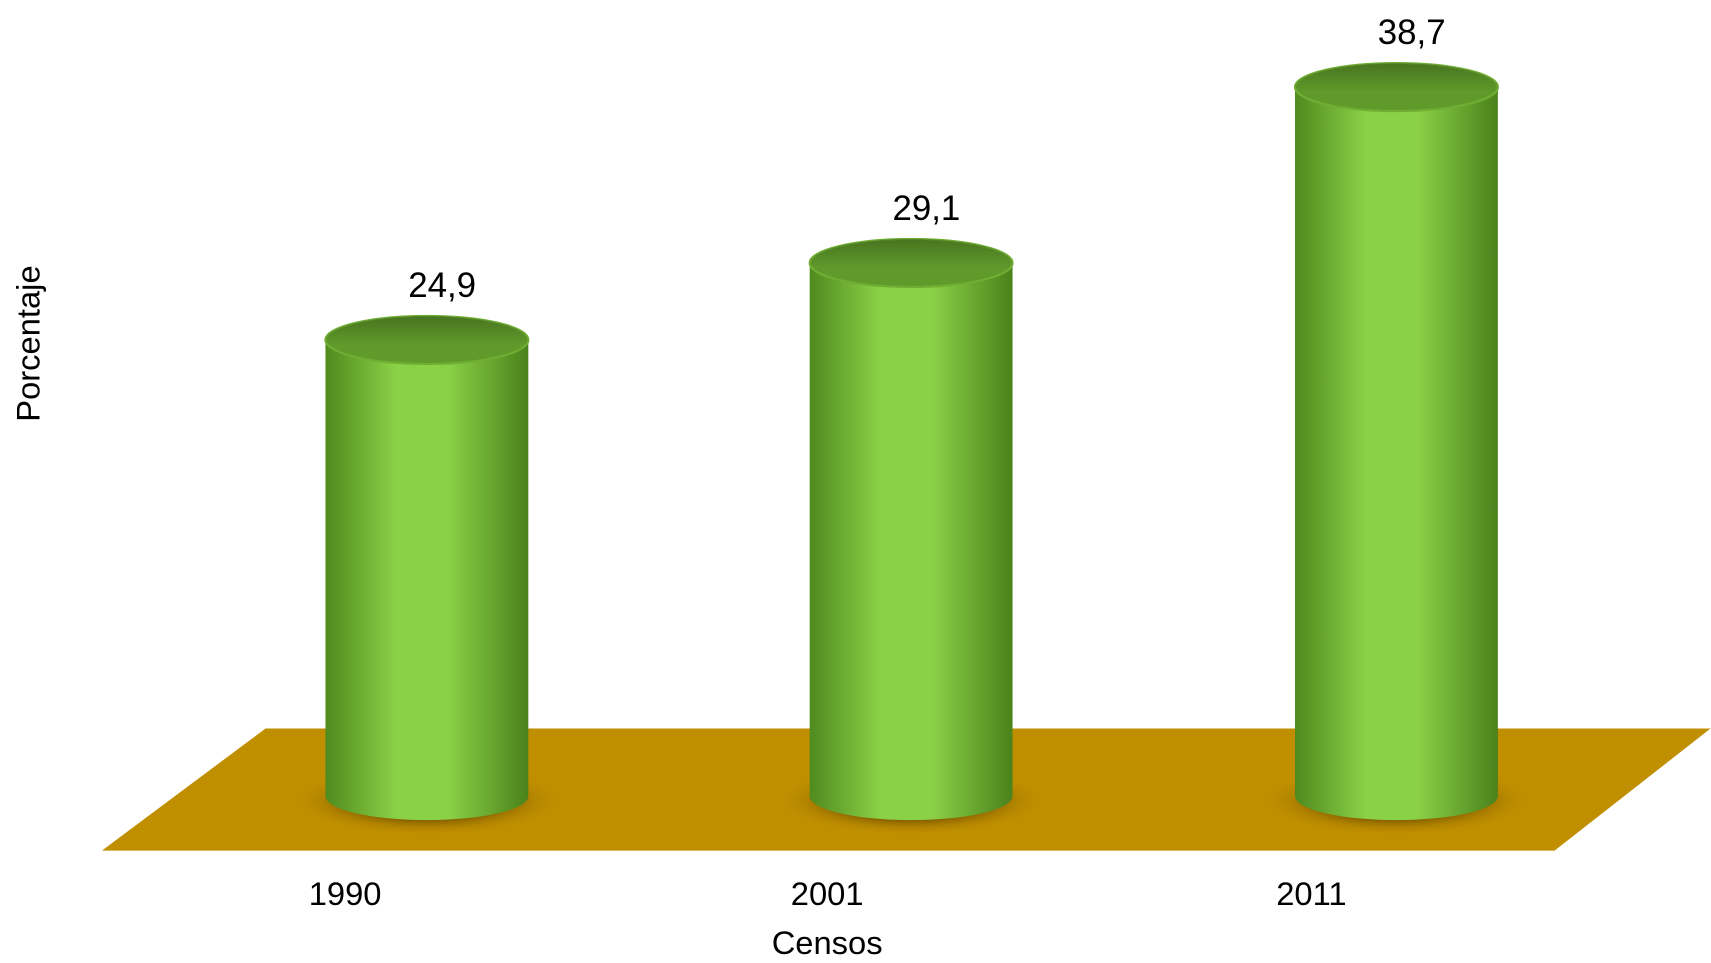  I want to click on value-label: 24,9, so click(442, 285).